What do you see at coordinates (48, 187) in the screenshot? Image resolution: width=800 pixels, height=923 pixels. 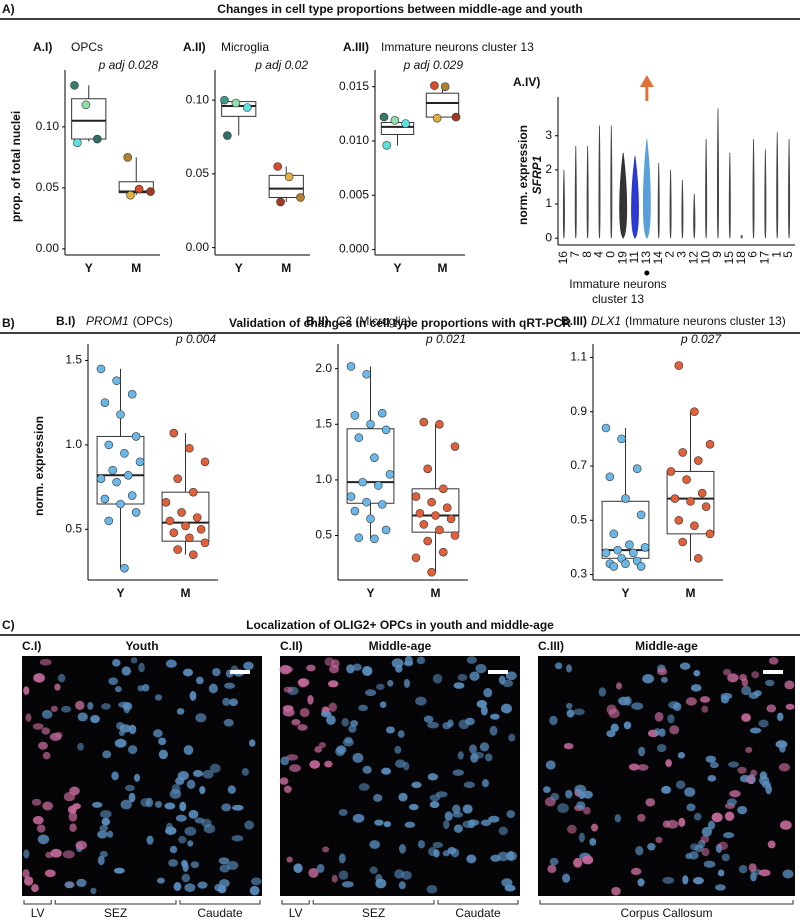 I see `y-tick-label: 0.05` at bounding box center [48, 187].